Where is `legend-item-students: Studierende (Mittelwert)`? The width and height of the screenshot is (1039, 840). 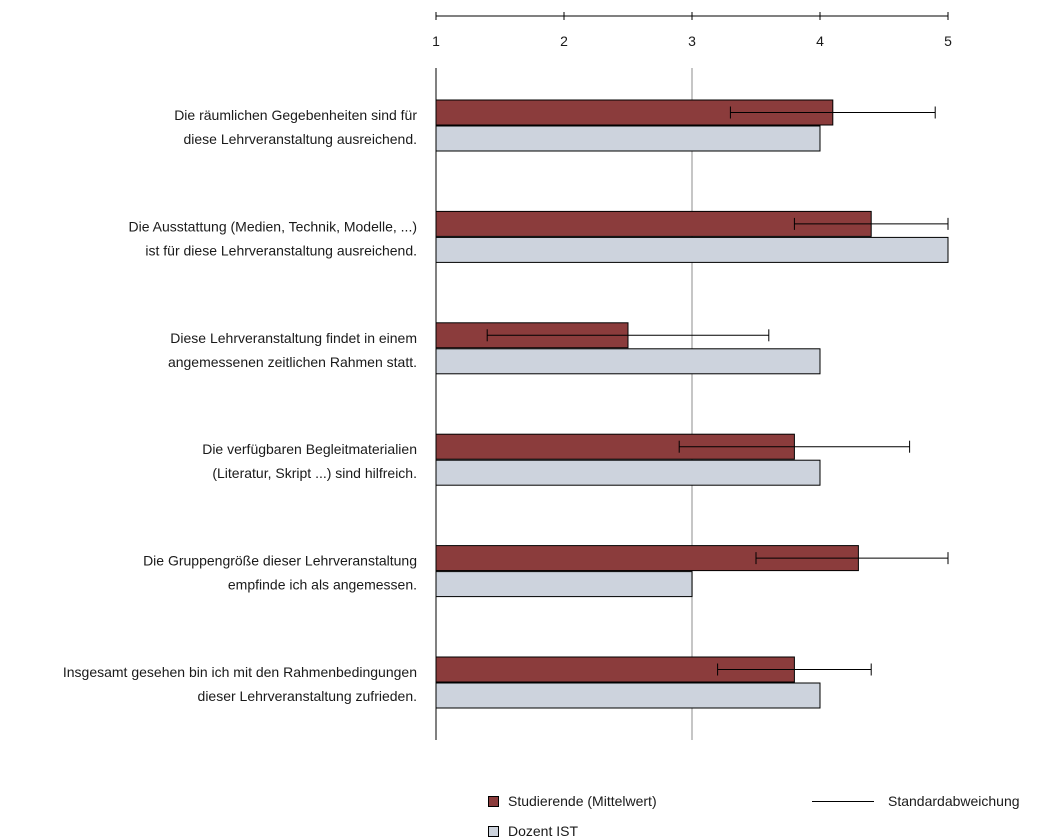 legend-item-students: Studierende (Mittelwert) is located at coordinates (572, 801).